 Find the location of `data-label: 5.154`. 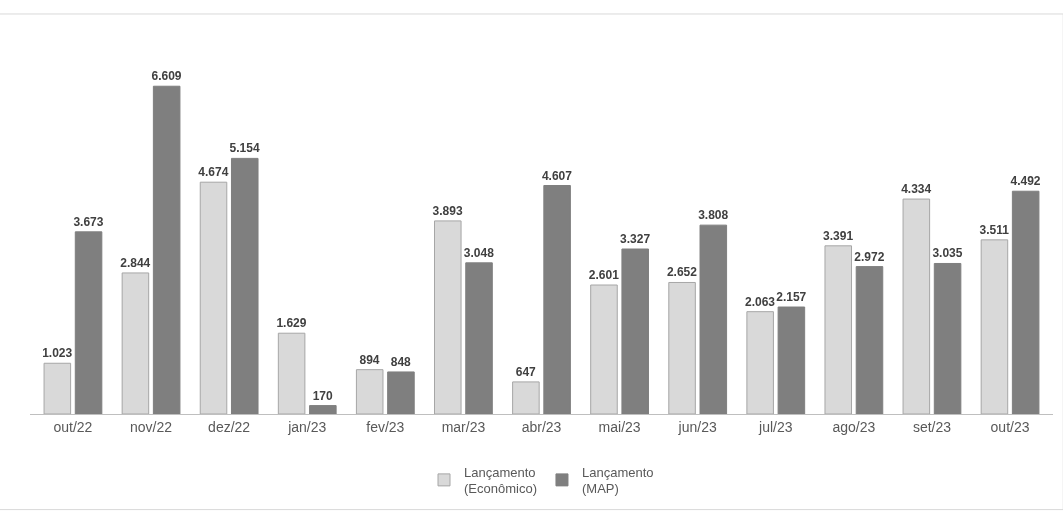

data-label: 5.154 is located at coordinates (244, 148).